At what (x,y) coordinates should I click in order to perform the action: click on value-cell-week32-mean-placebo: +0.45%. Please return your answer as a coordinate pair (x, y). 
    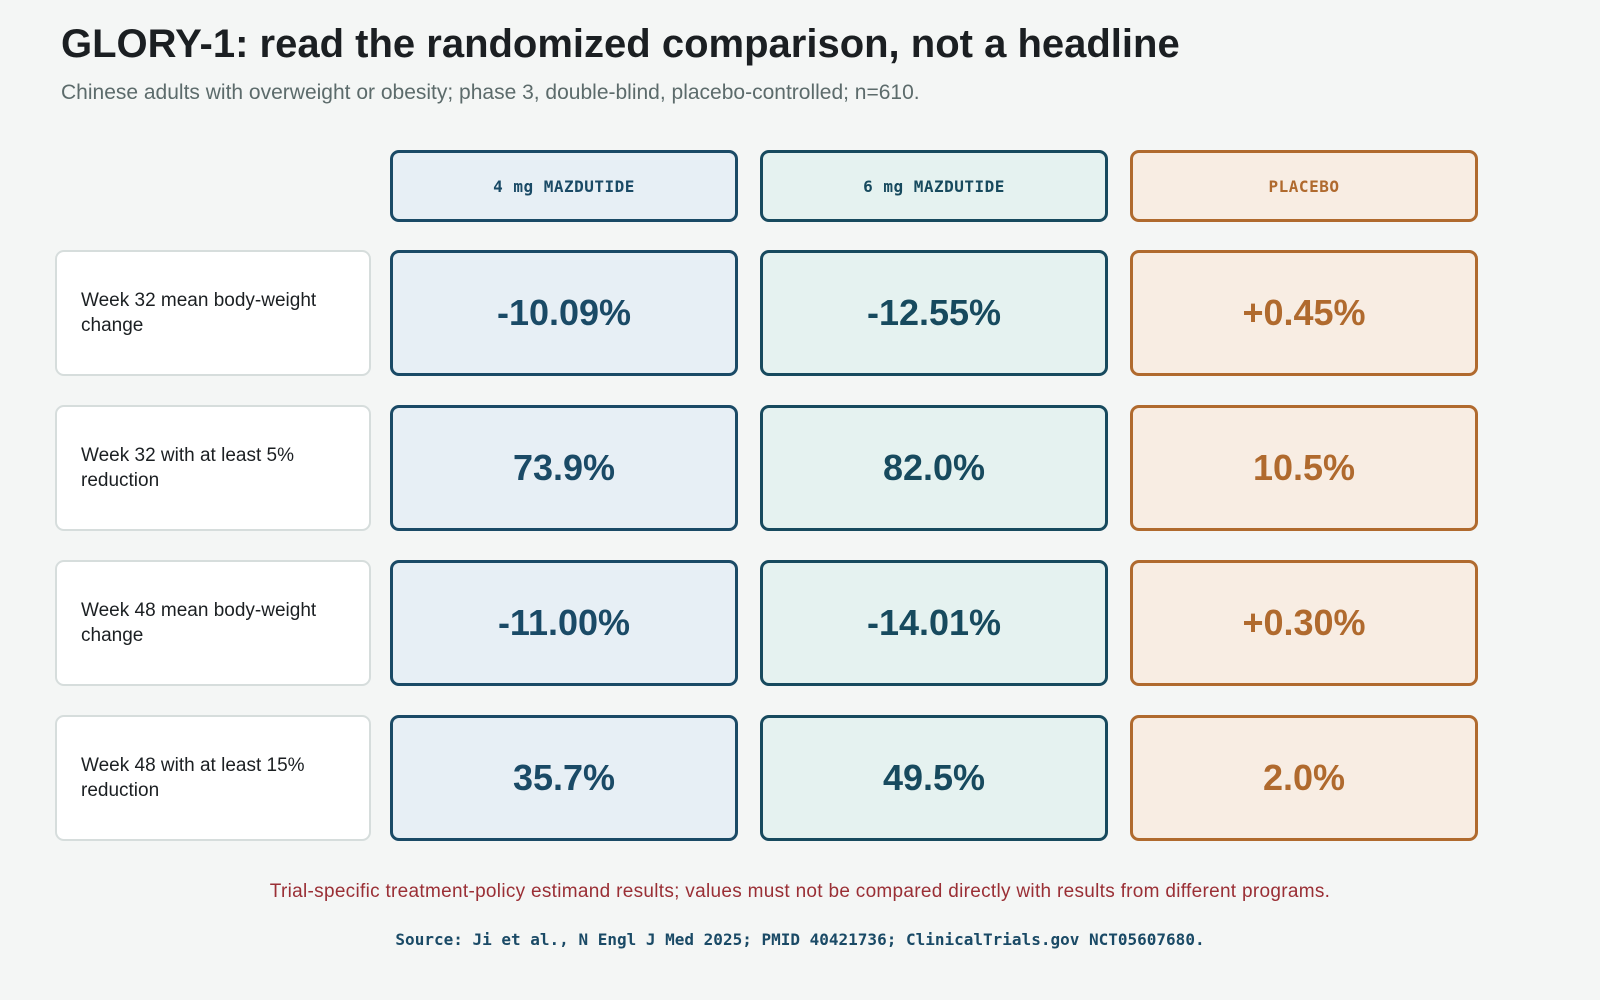
    Looking at the image, I should click on (1304, 313).